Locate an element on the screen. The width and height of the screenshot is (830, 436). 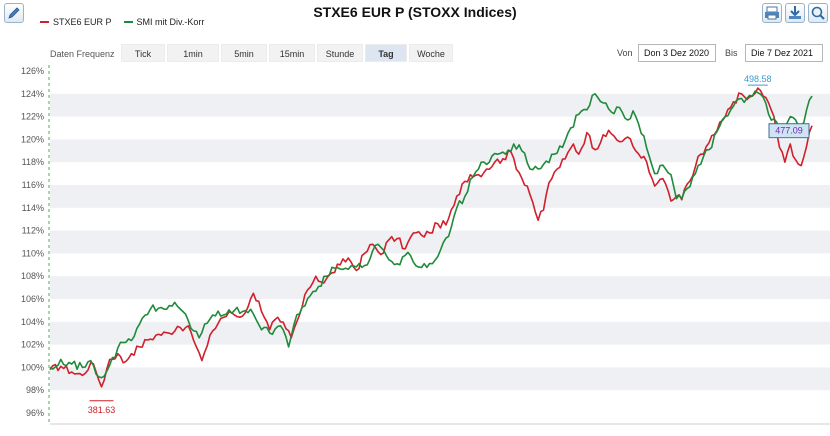
download-icon is located at coordinates (795, 12).